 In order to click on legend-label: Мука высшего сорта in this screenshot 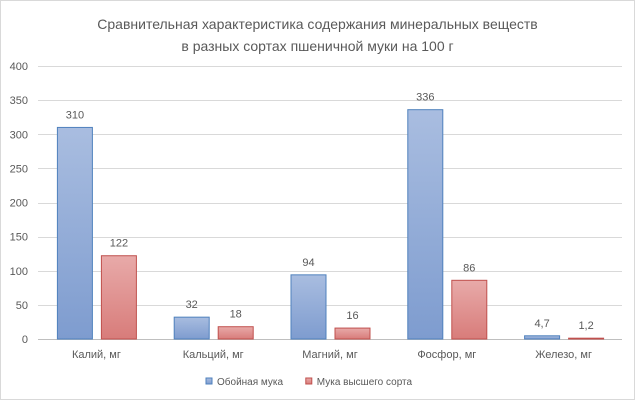, I will do `click(365, 382)`.